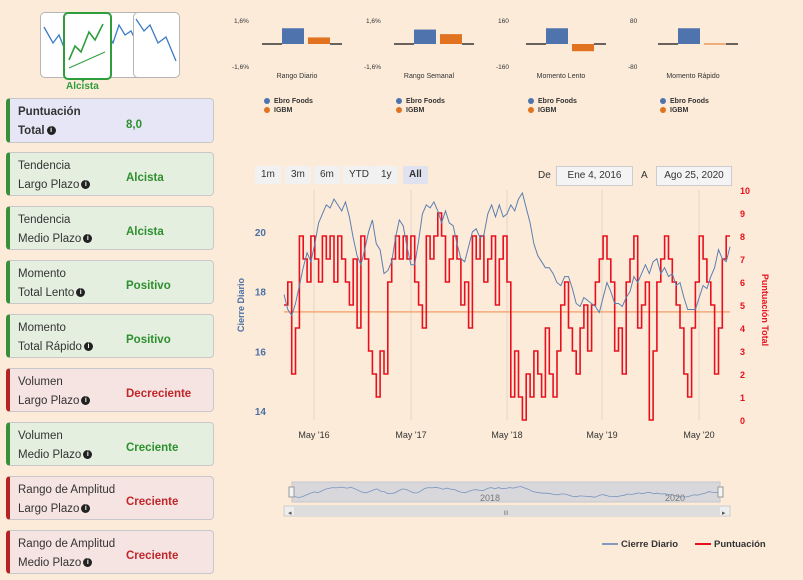 This screenshot has height=580, width=803. I want to click on card-value: Alcista, so click(145, 232).